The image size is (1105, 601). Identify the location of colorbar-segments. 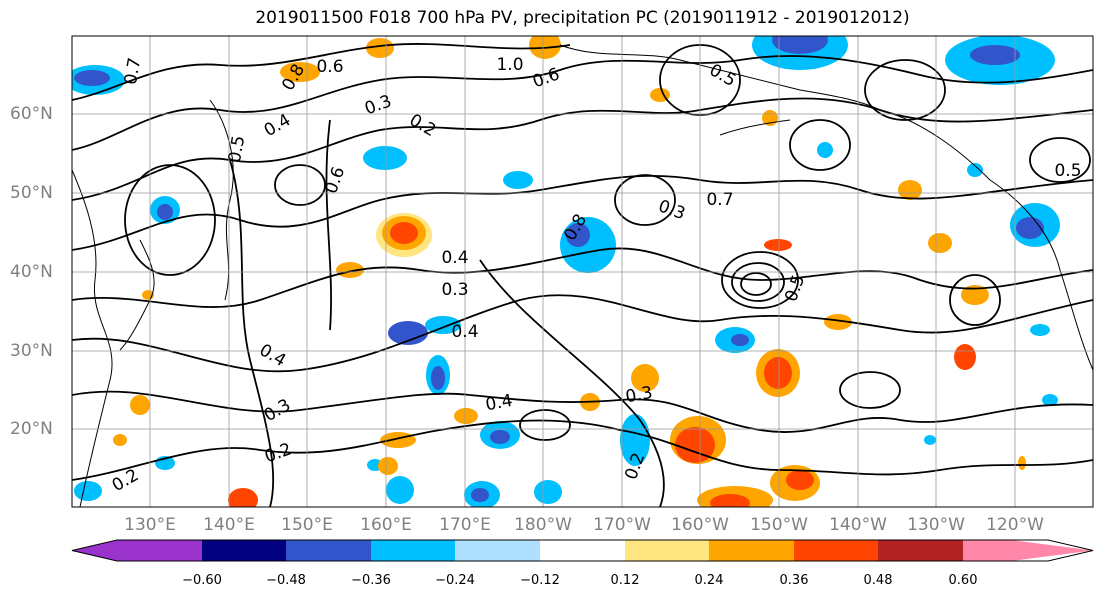
(582, 550).